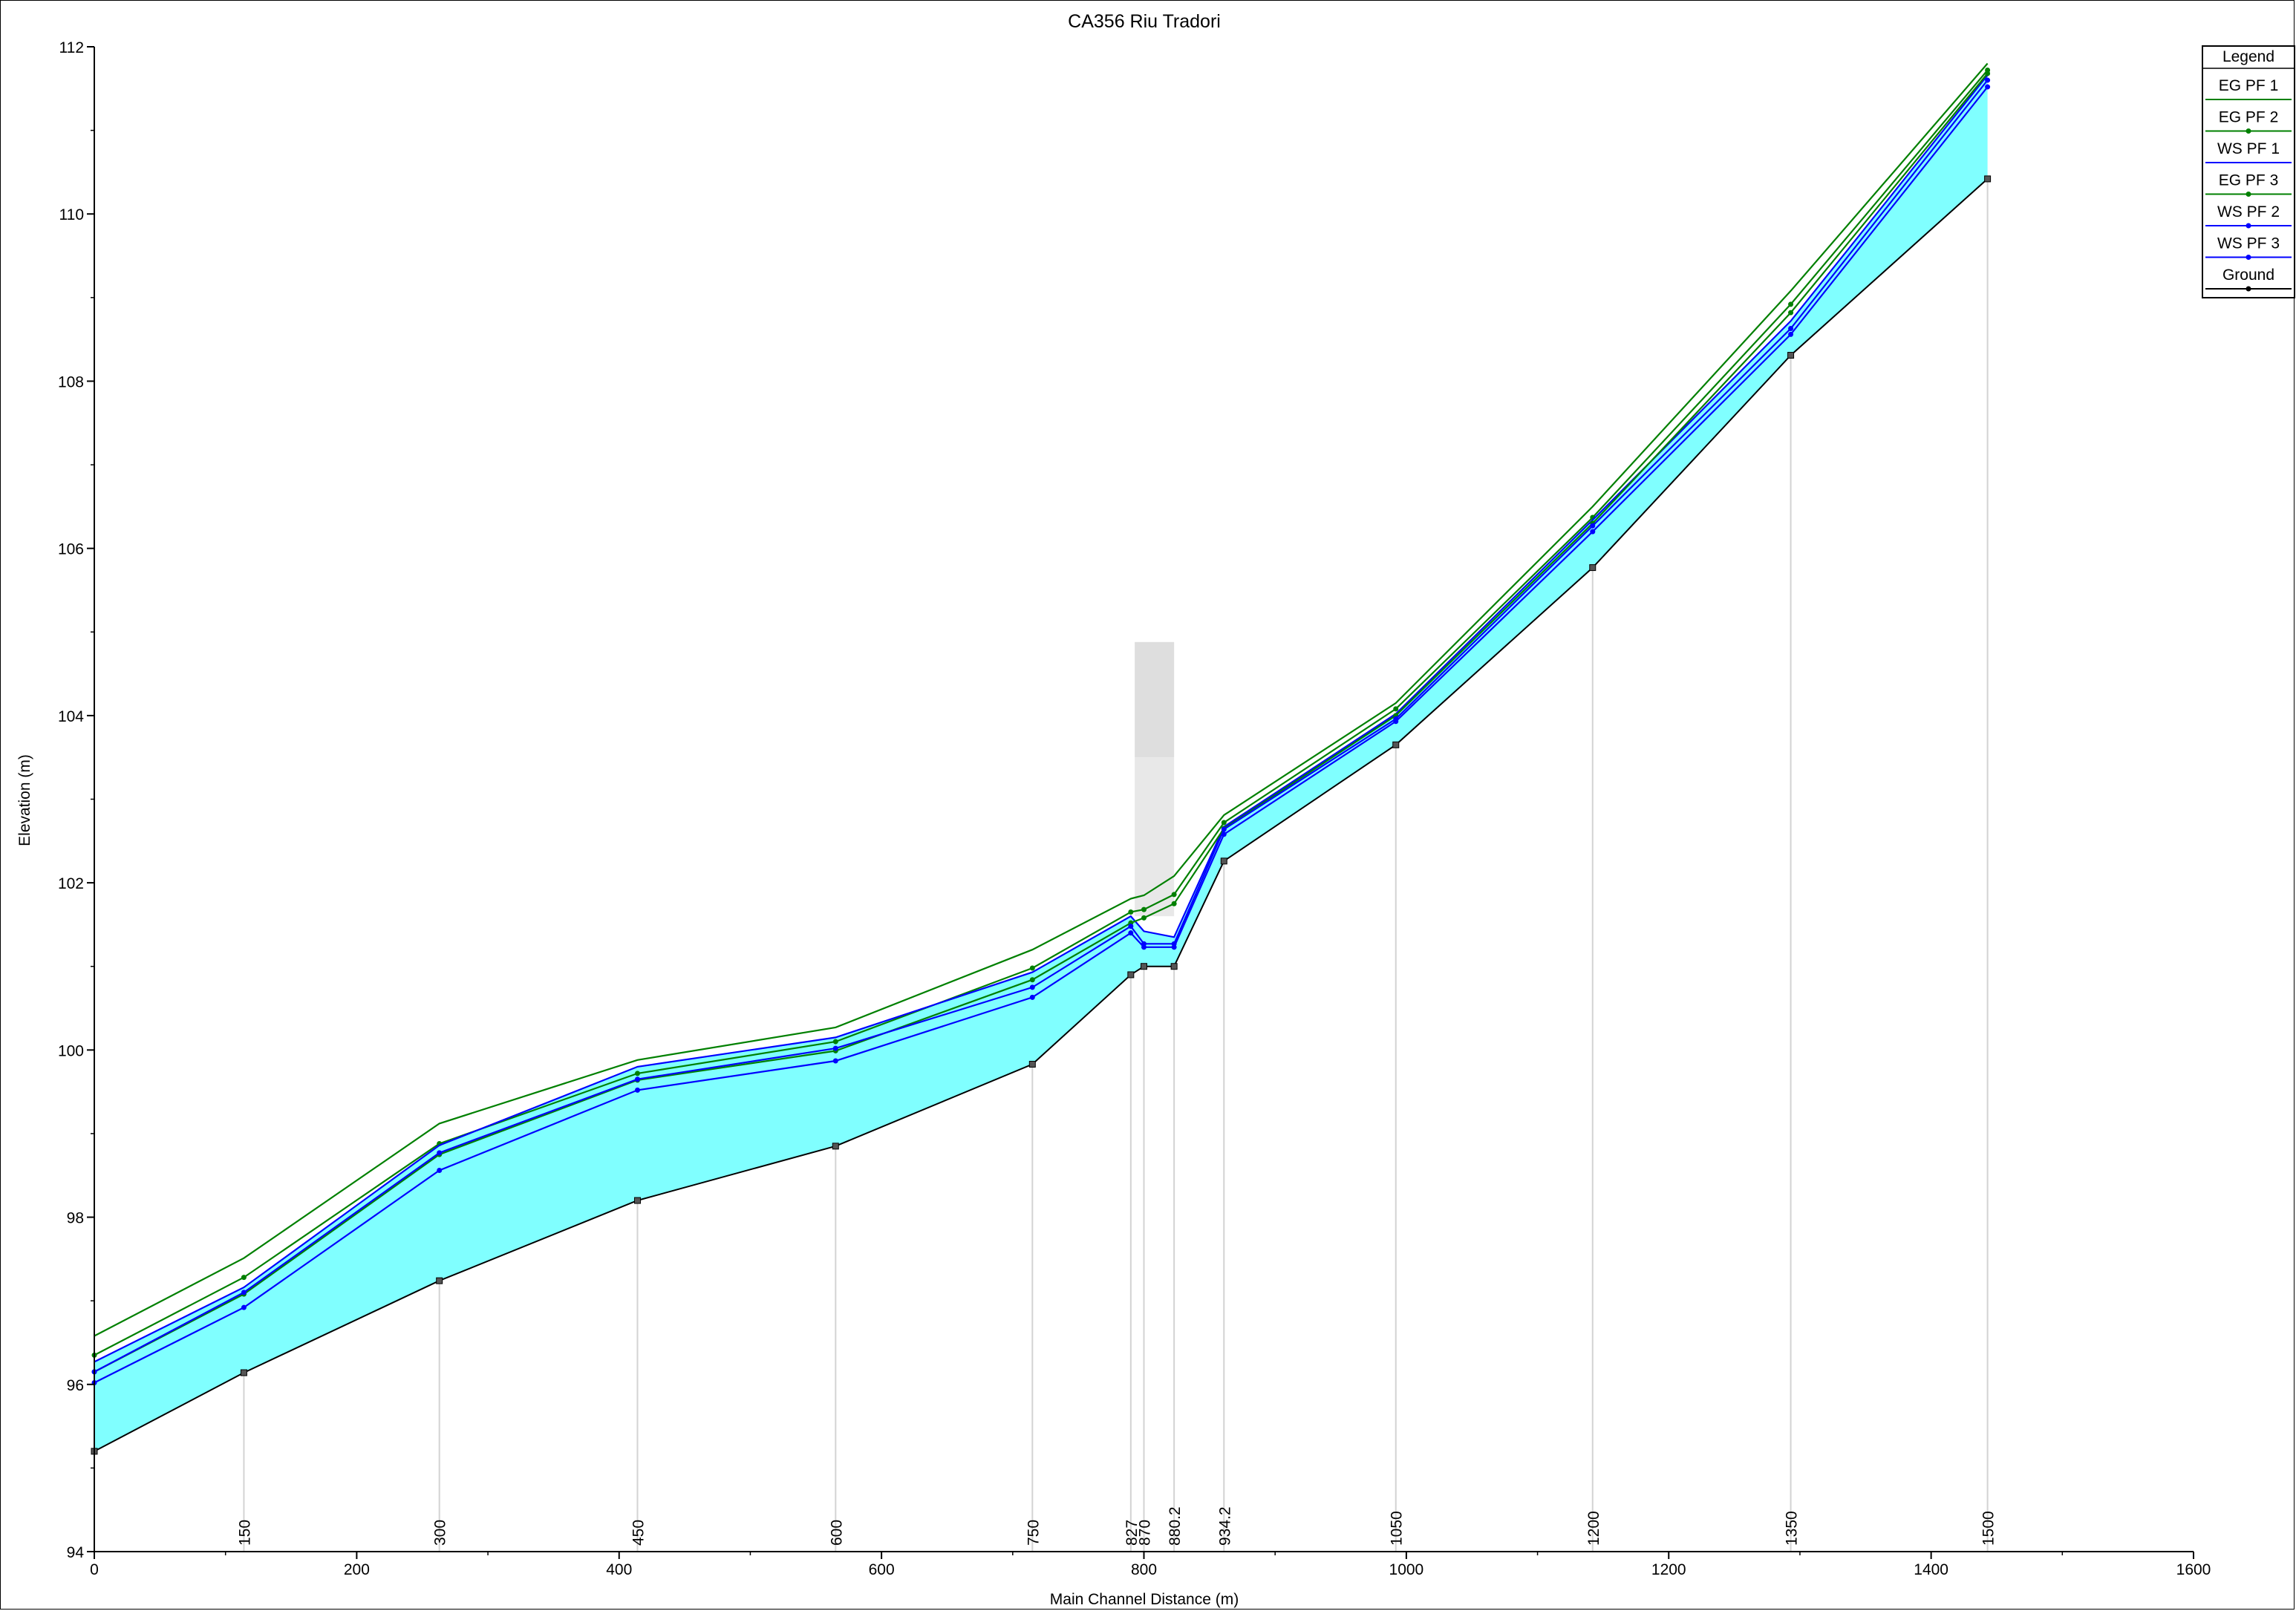 The width and height of the screenshot is (2296, 1611). What do you see at coordinates (1155, 837) in the screenshot?
I see `bridge-opening` at bounding box center [1155, 837].